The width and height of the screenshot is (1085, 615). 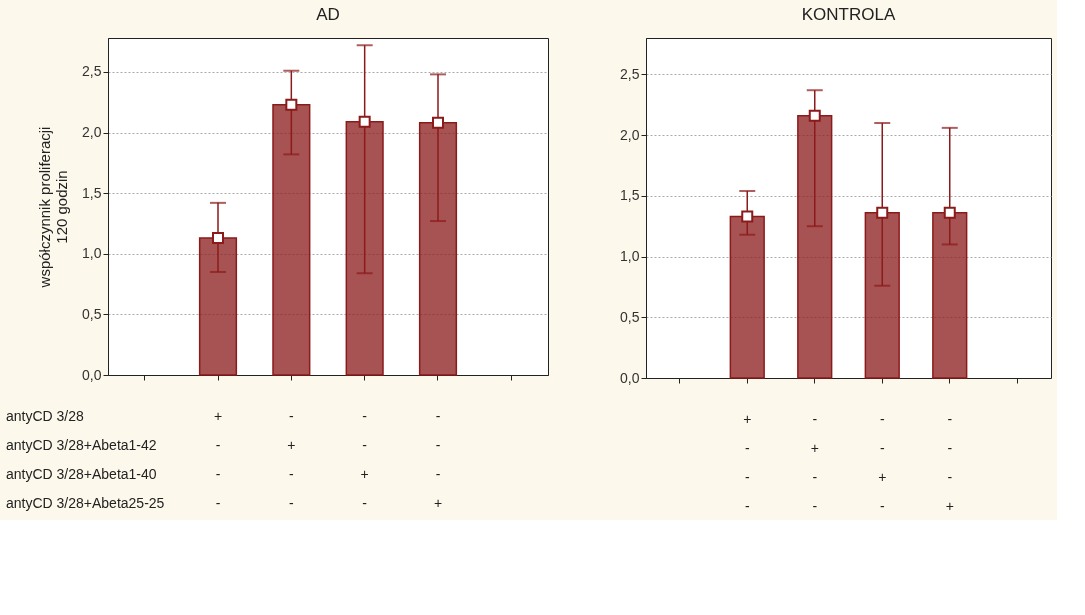 What do you see at coordinates (81, 474) in the screenshot?
I see `text: antyCD 3/28+Abeta1-40` at bounding box center [81, 474].